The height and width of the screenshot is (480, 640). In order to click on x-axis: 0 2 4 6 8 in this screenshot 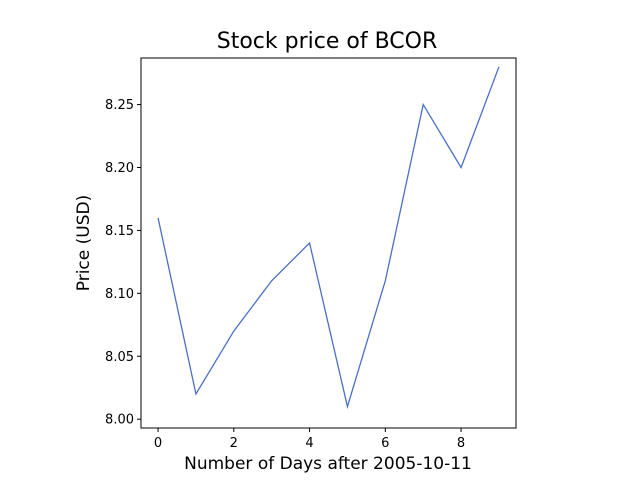, I will do `click(309, 439)`.